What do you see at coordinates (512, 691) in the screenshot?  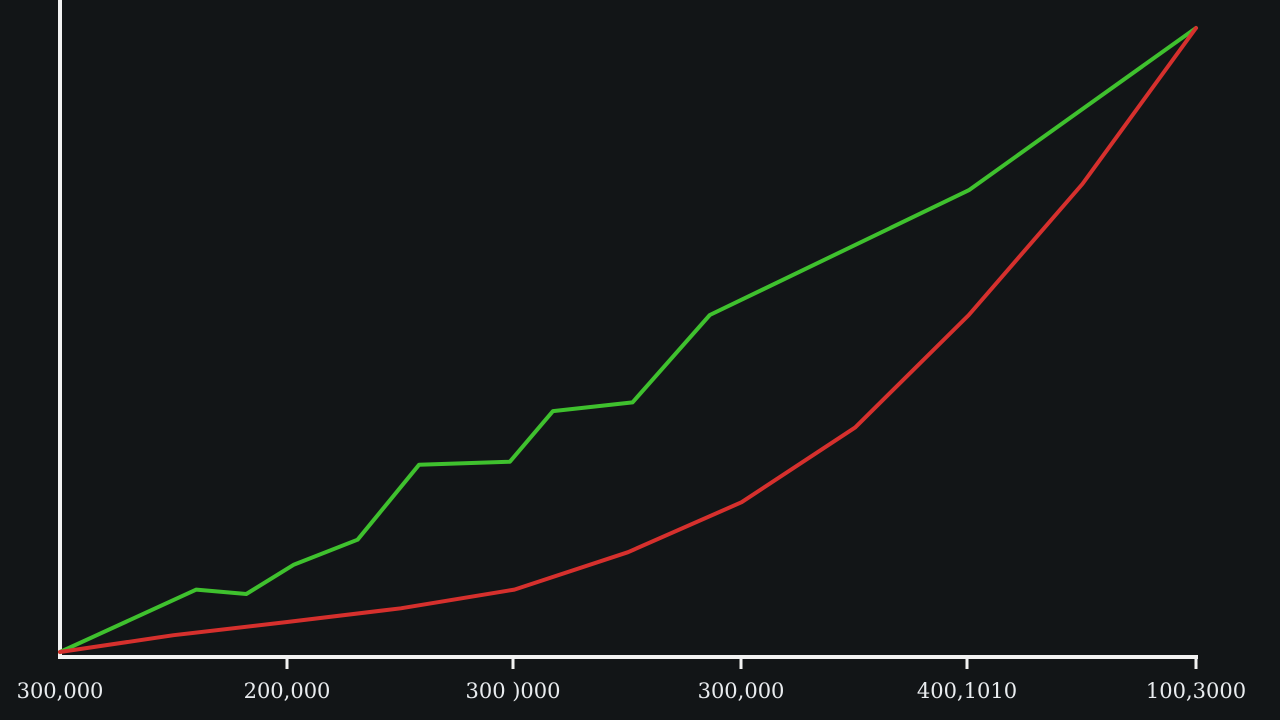 I see `x-tick-label-2: 300 )000` at bounding box center [512, 691].